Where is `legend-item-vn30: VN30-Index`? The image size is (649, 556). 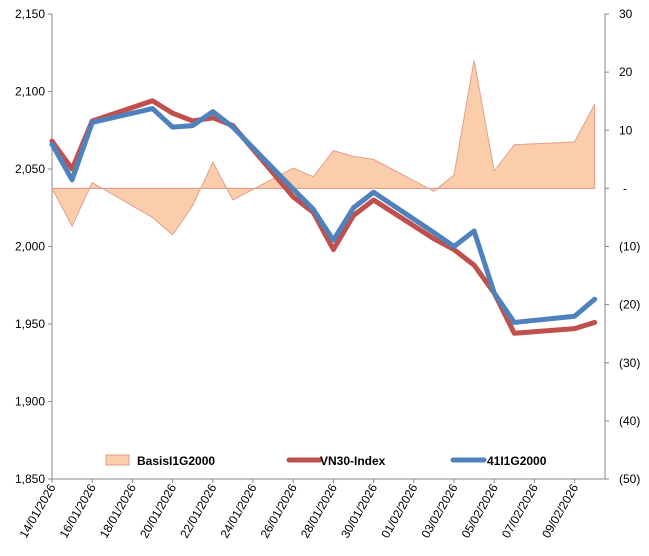 legend-item-vn30: VN30-Index is located at coordinates (336, 461).